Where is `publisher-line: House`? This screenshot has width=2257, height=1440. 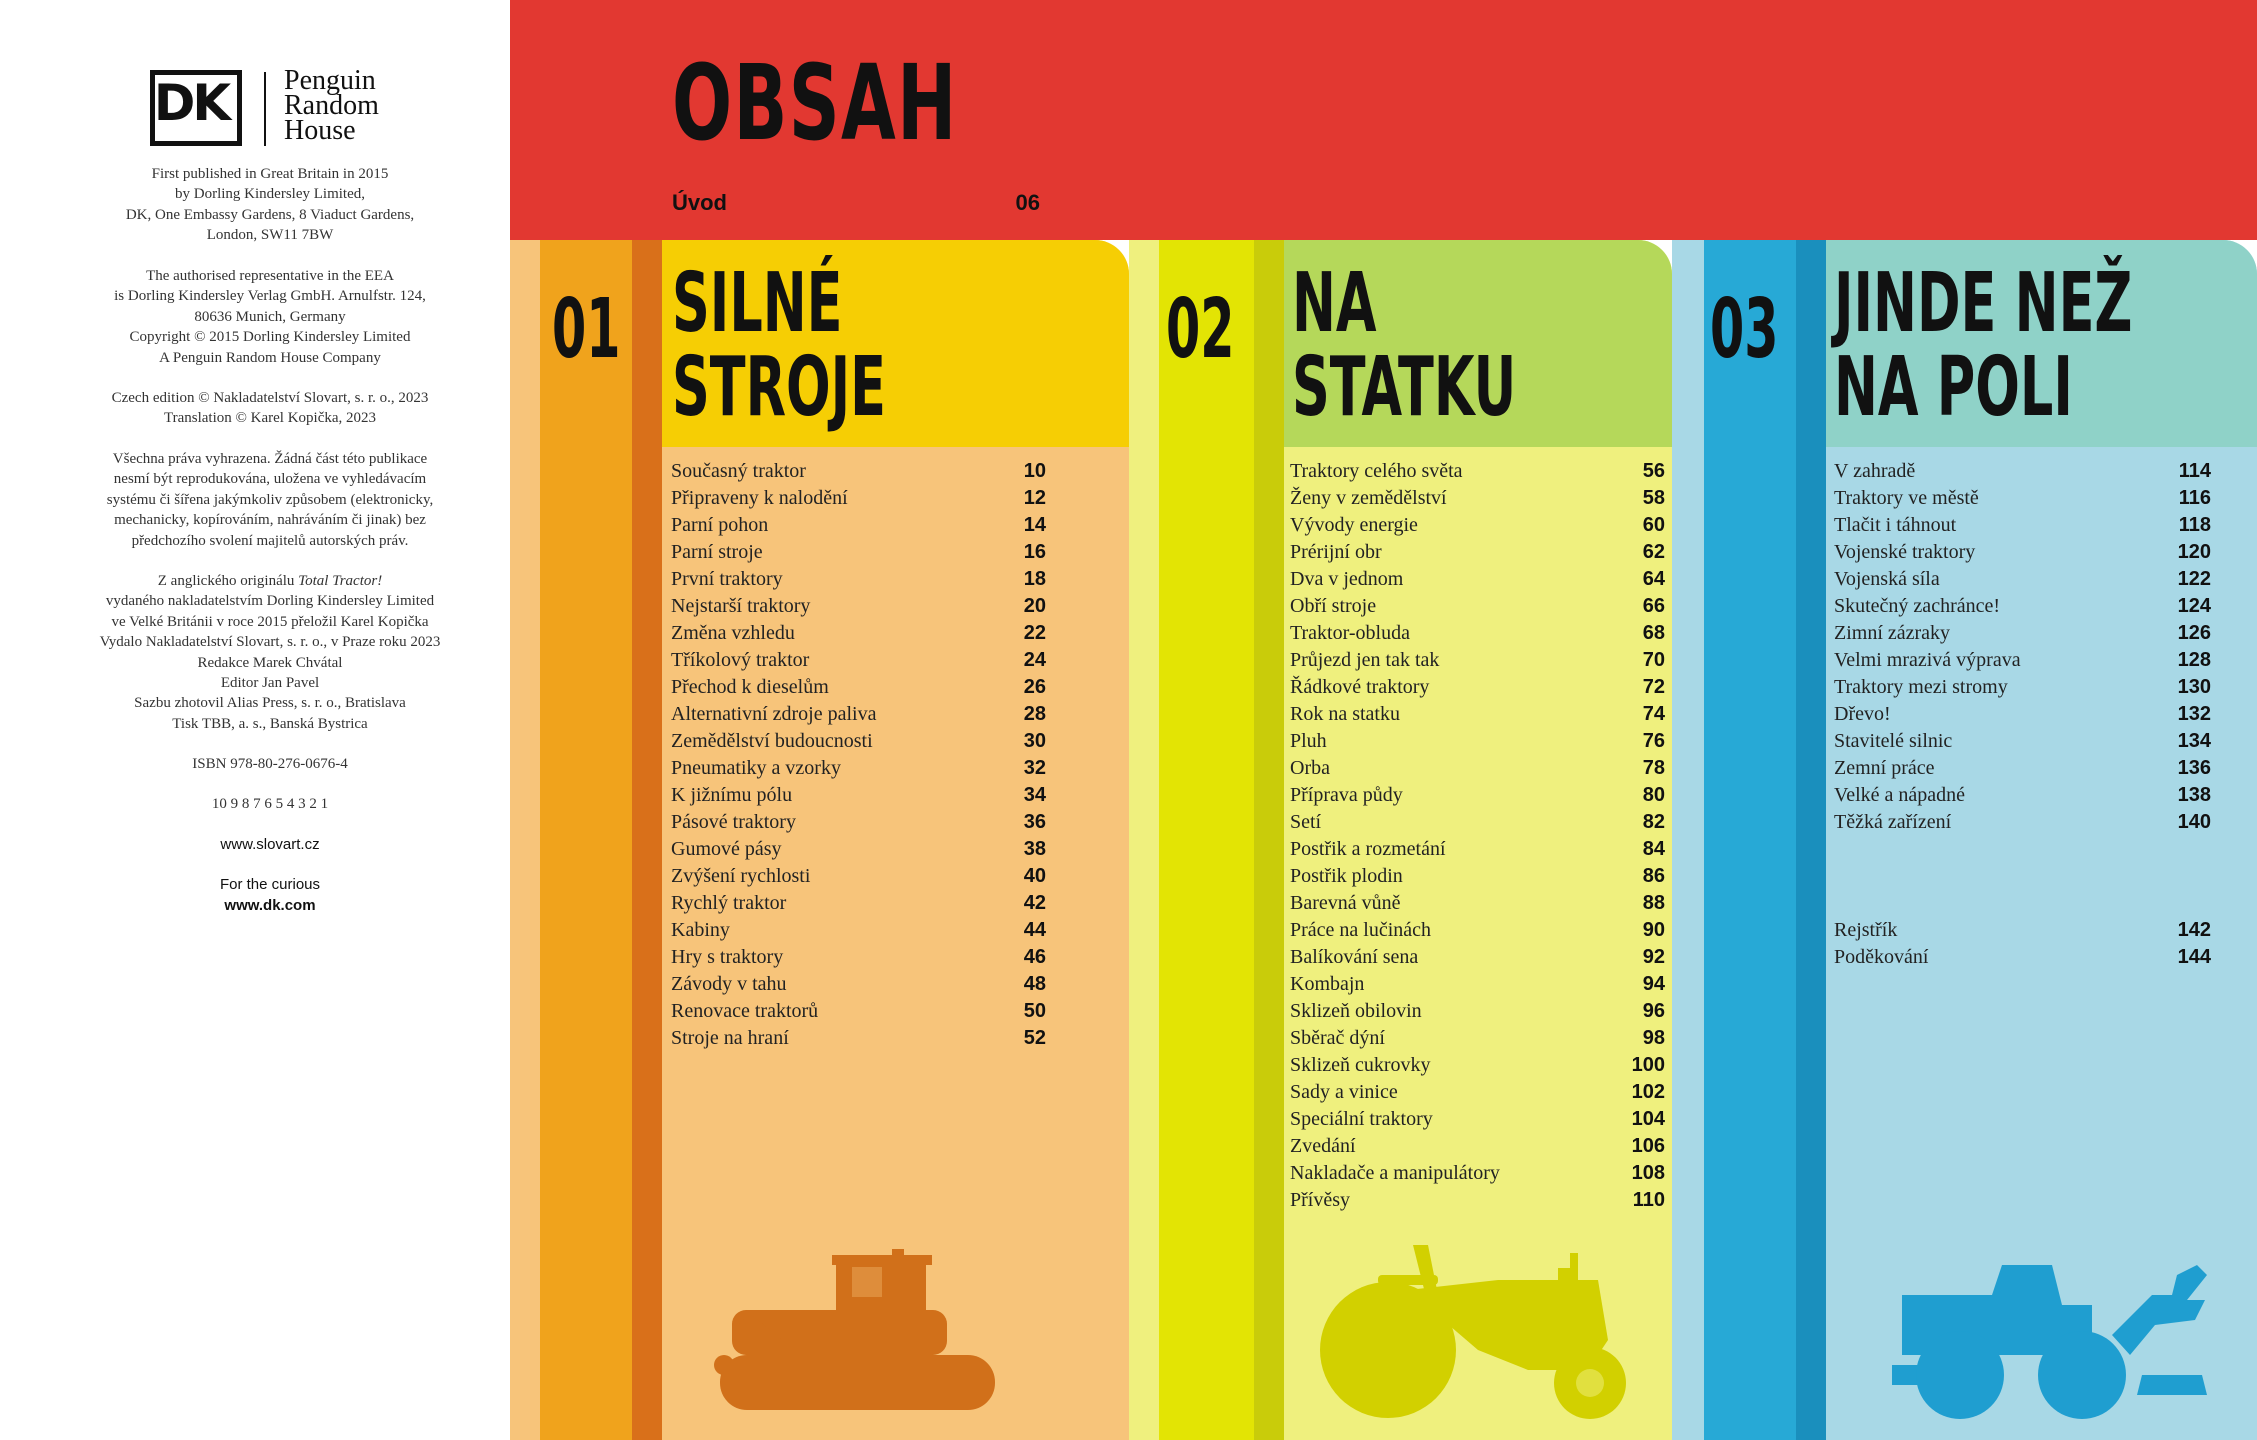
publisher-line: House is located at coordinates (320, 130).